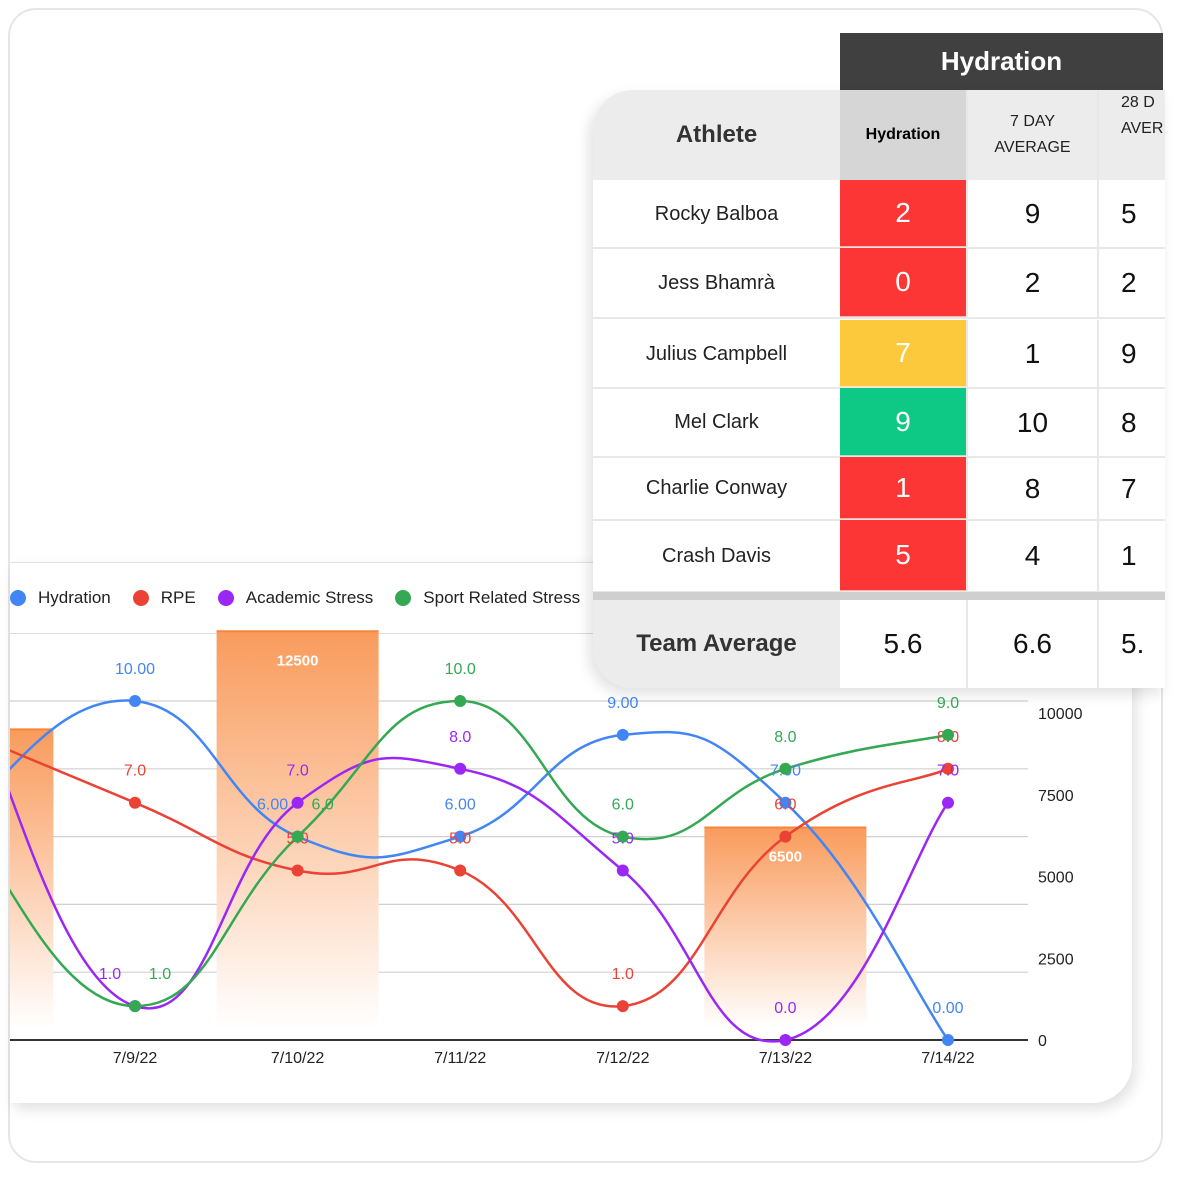 This screenshot has height=1178, width=1178. Describe the element at coordinates (1131, 488) in the screenshot. I see `twenty-eight-day-average-cell: 7` at that location.